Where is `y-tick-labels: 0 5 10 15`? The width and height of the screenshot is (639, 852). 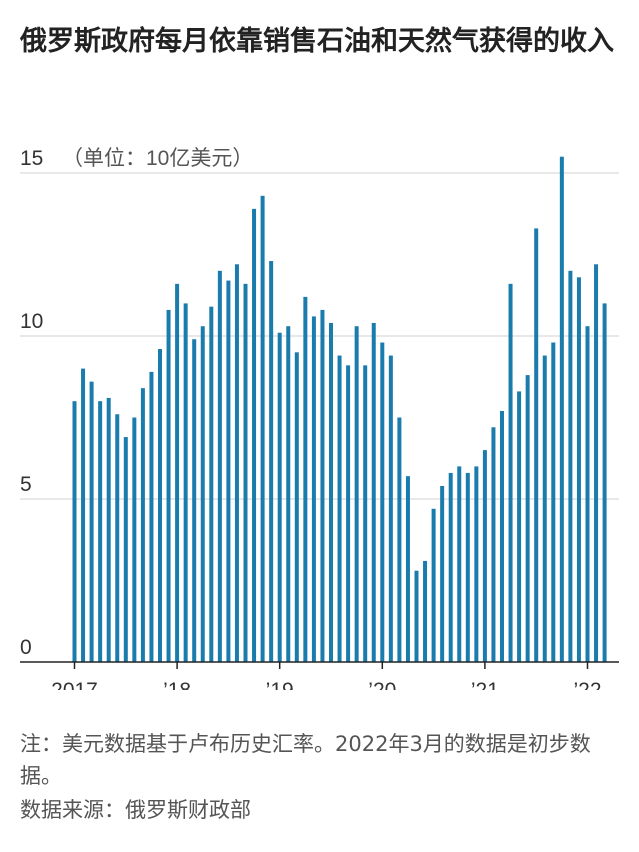
y-tick-labels: 0 5 10 15 is located at coordinates (31, 403).